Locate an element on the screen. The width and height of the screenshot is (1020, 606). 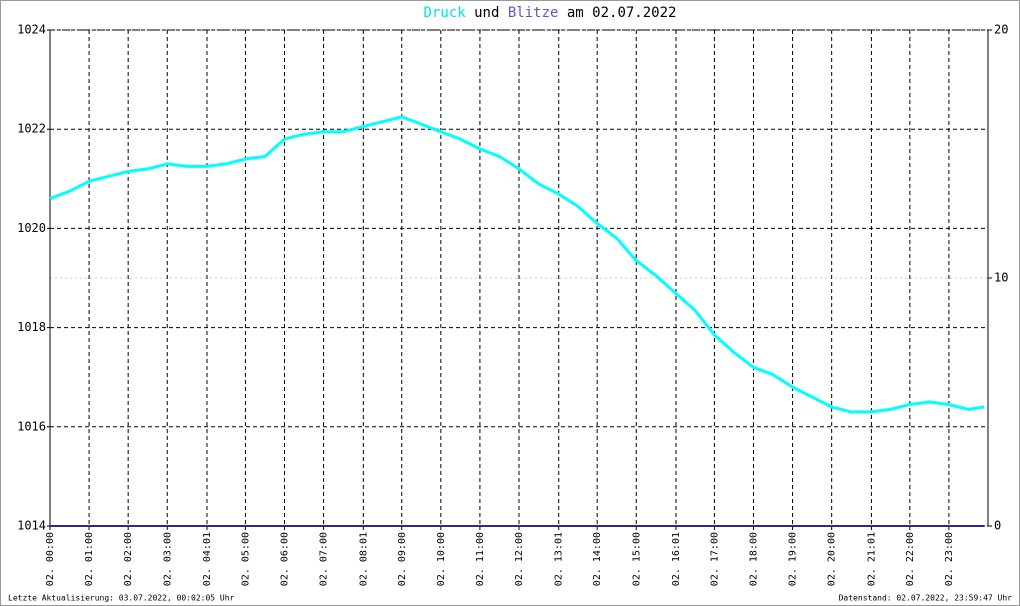
footer-right: Datenstand: 02.07.2022, 23:59:47 Uhr is located at coordinates (926, 598).